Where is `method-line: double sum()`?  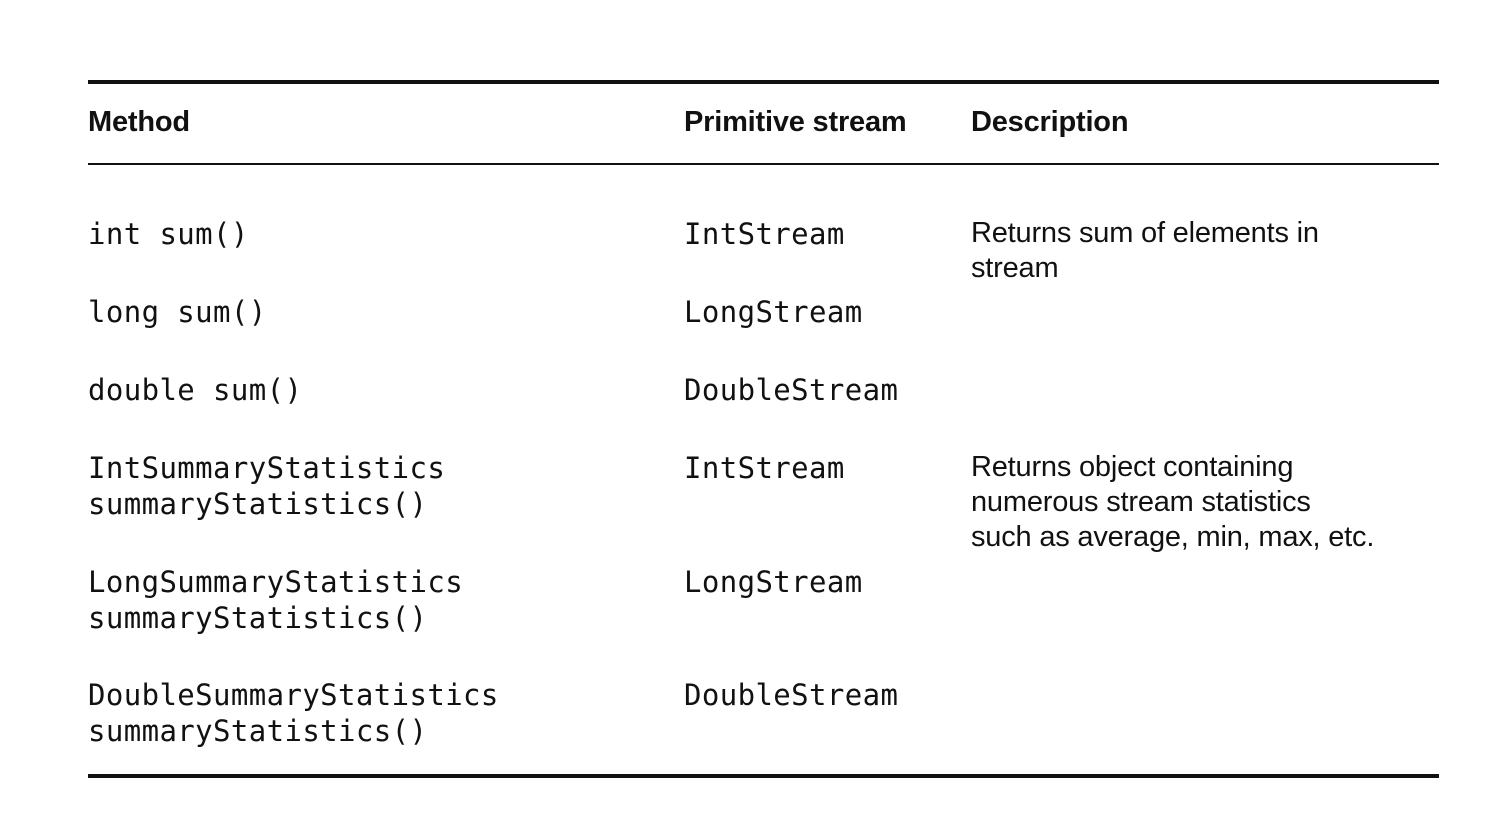
method-line: double sum() is located at coordinates (195, 390).